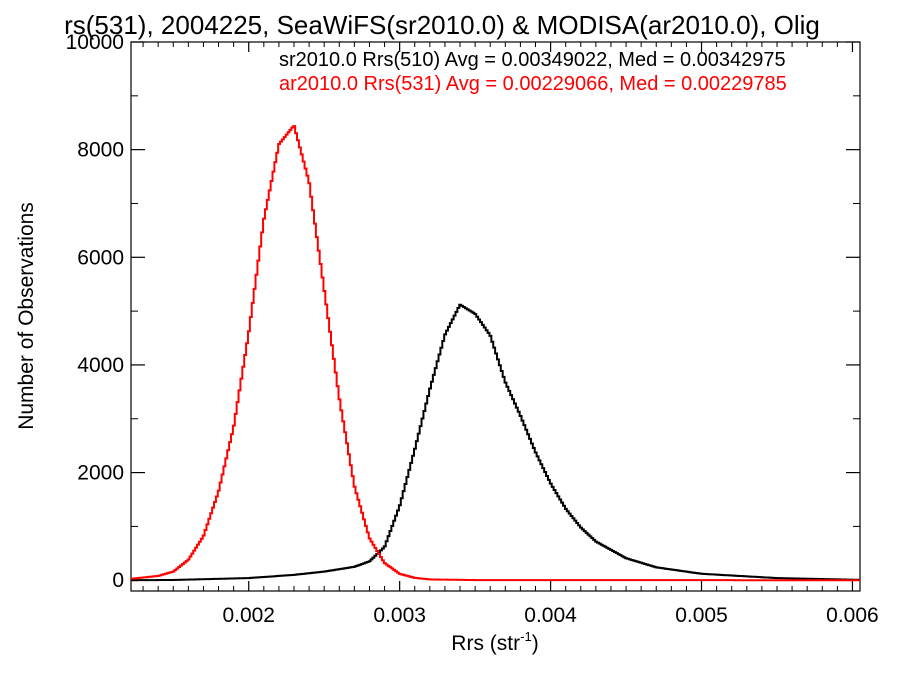 This screenshot has width=900, height=675. What do you see at coordinates (248, 615) in the screenshot?
I see `x-tick-label: 0.002` at bounding box center [248, 615].